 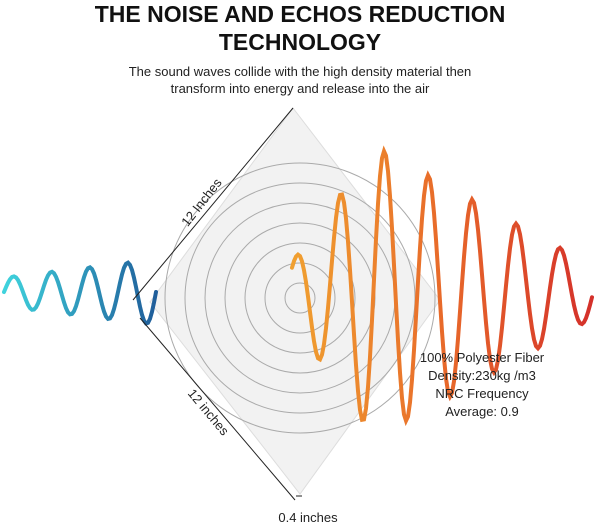 What do you see at coordinates (482, 357) in the screenshot?
I see `spec-line: 100% Polyester Fiber` at bounding box center [482, 357].